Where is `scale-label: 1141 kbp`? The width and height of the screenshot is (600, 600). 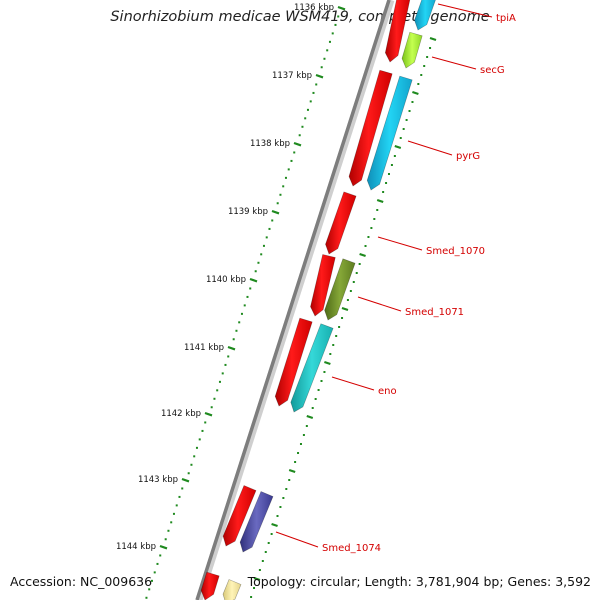
scale-label: 1141 kbp is located at coordinates (204, 348).